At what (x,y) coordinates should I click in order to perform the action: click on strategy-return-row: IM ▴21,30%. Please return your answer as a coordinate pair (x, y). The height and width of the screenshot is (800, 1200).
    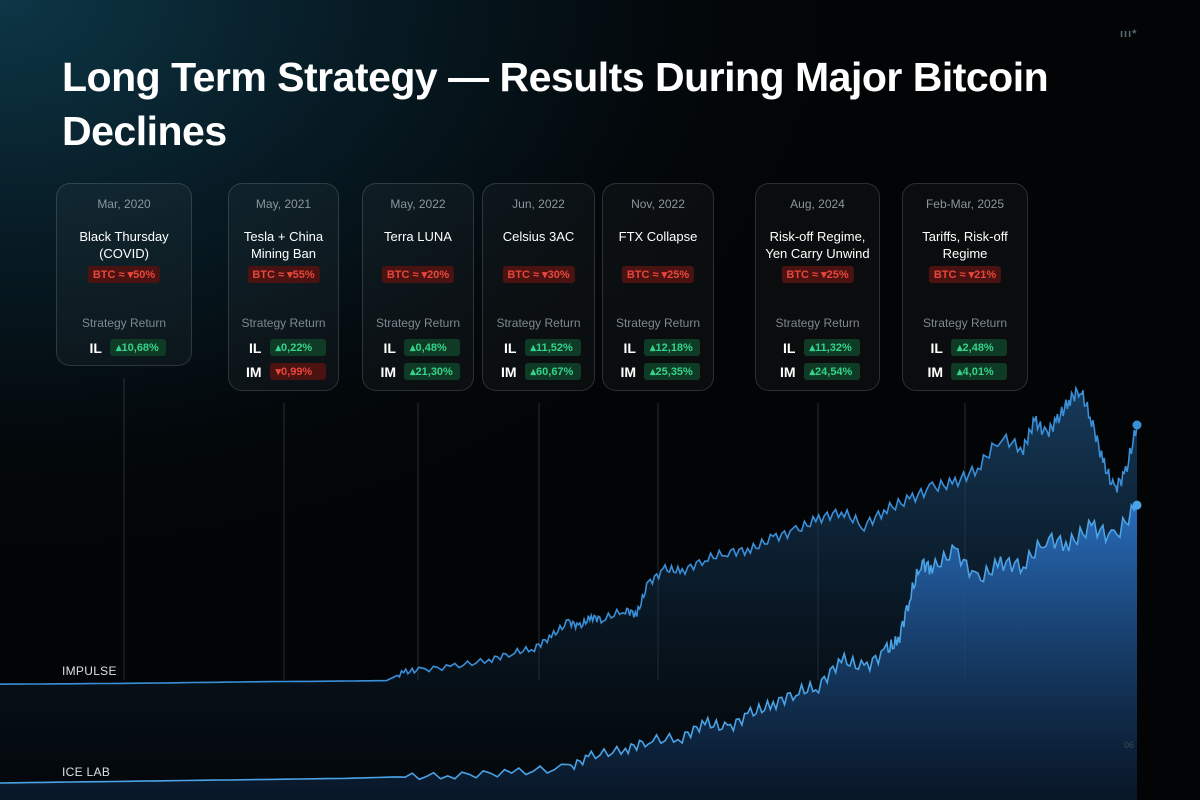
    Looking at the image, I should click on (418, 371).